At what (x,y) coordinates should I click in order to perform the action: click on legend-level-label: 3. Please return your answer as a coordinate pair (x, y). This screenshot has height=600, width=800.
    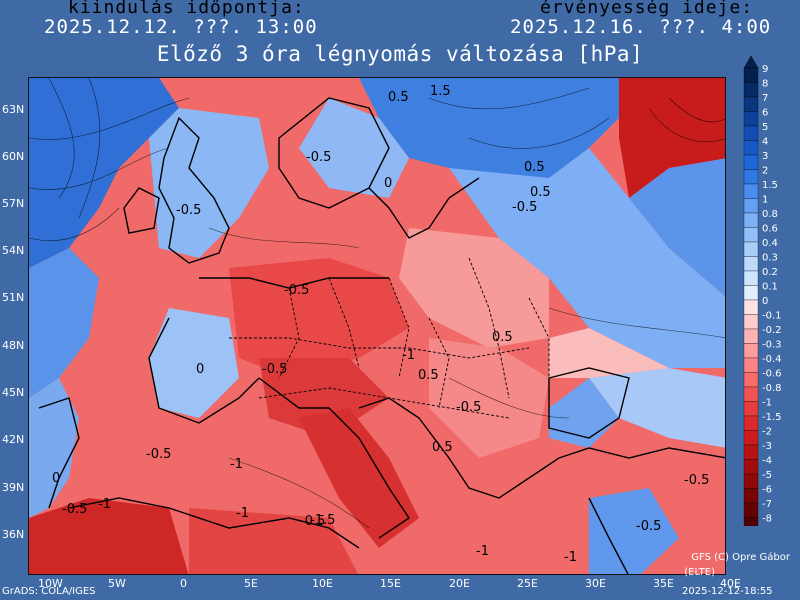
    Looking at the image, I should click on (765, 156).